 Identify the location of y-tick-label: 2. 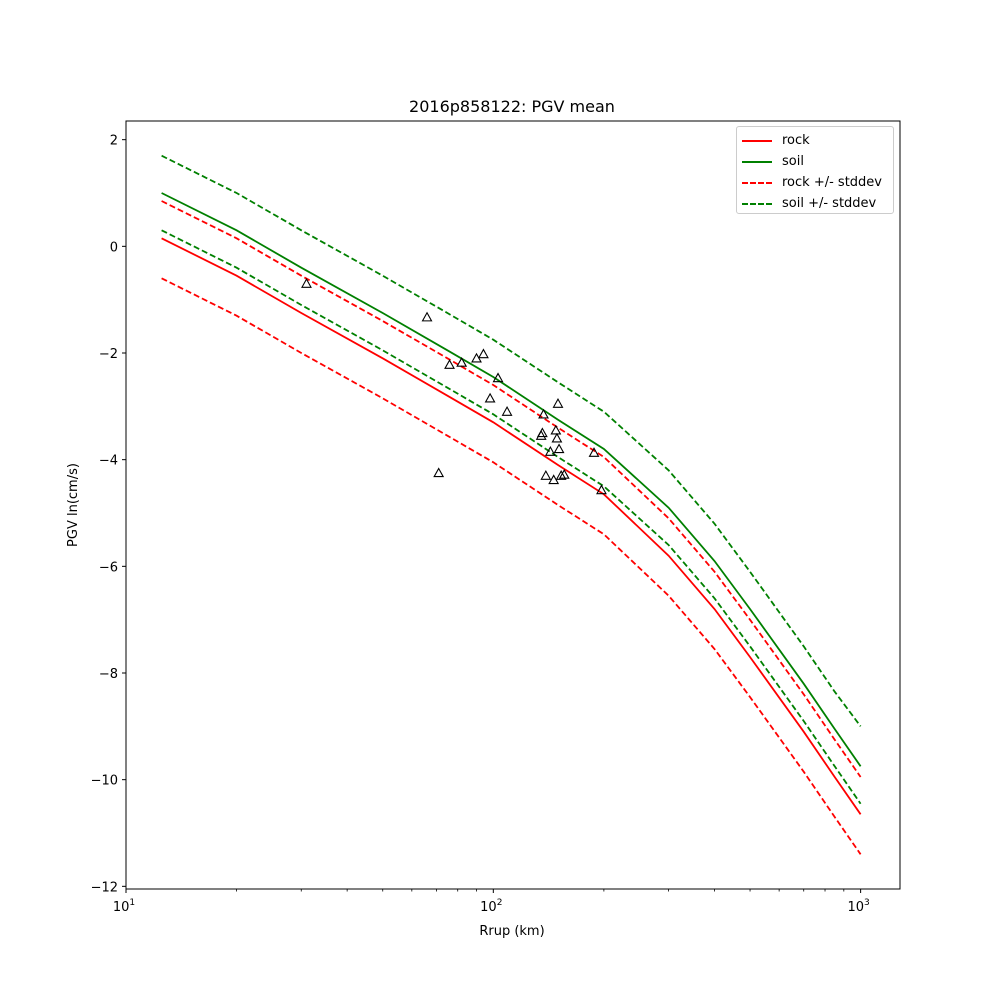
(114, 141).